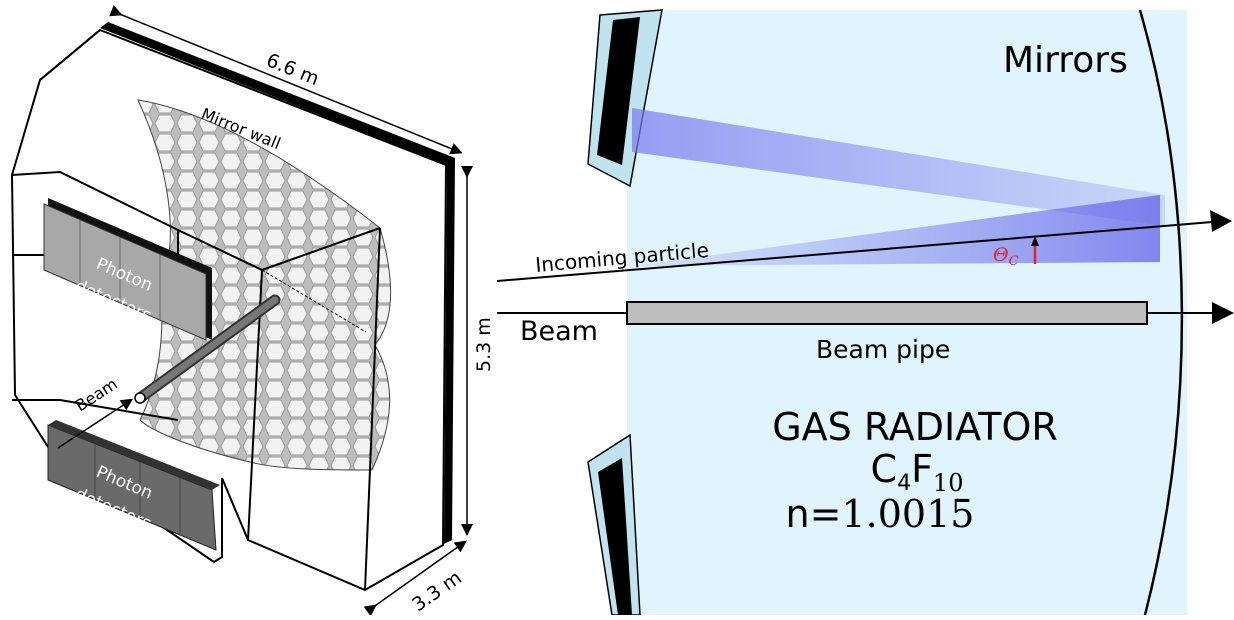  Describe the element at coordinates (880, 514) in the screenshot. I see `refractive-index: n=1.0015` at that location.